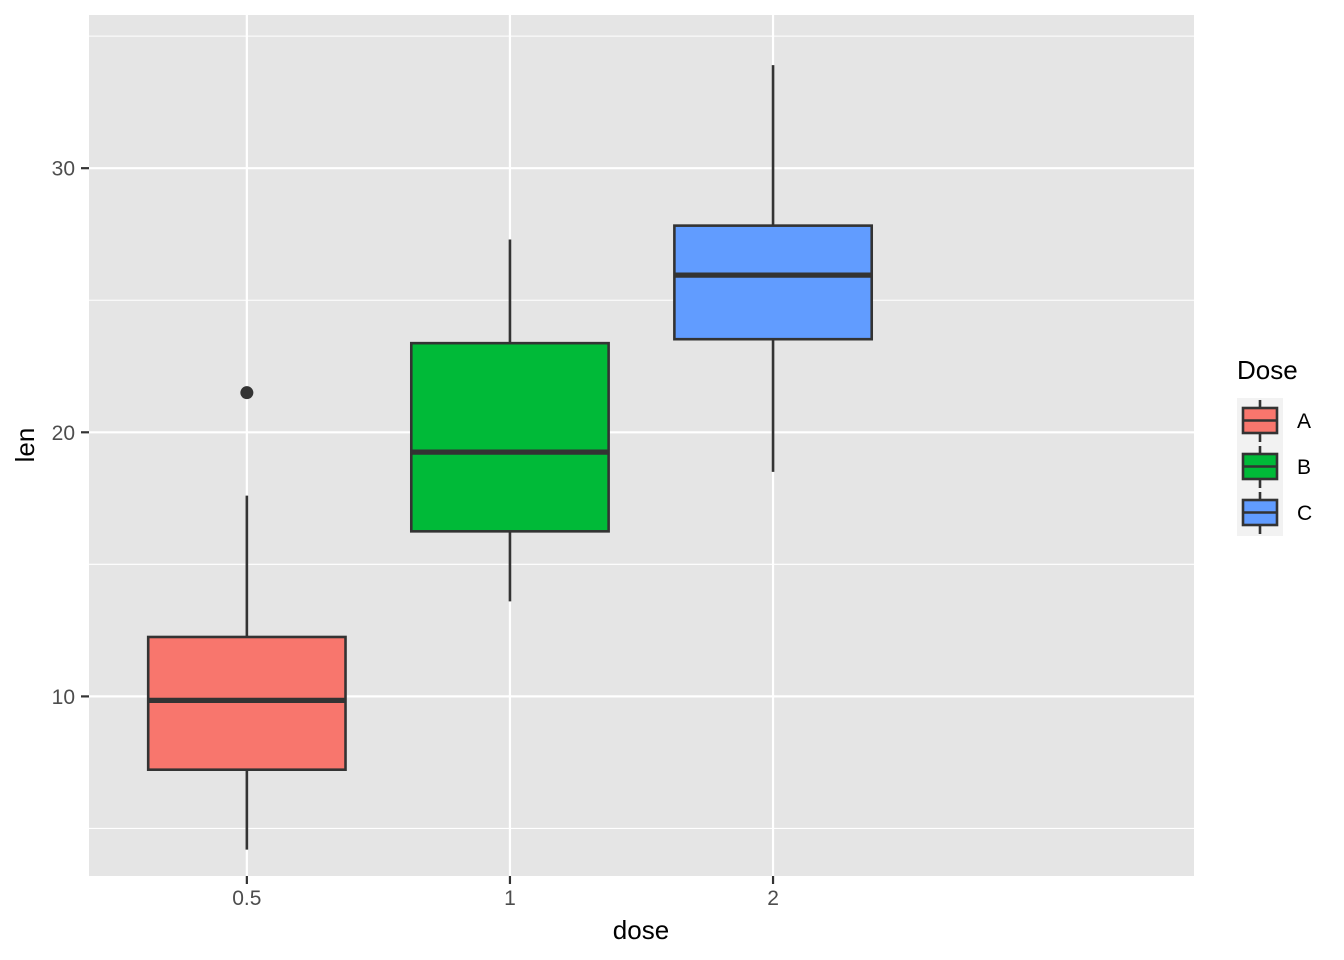 Image resolution: width=1344 pixels, height=960 pixels. Describe the element at coordinates (246, 618) in the screenshot. I see `box-A` at that location.